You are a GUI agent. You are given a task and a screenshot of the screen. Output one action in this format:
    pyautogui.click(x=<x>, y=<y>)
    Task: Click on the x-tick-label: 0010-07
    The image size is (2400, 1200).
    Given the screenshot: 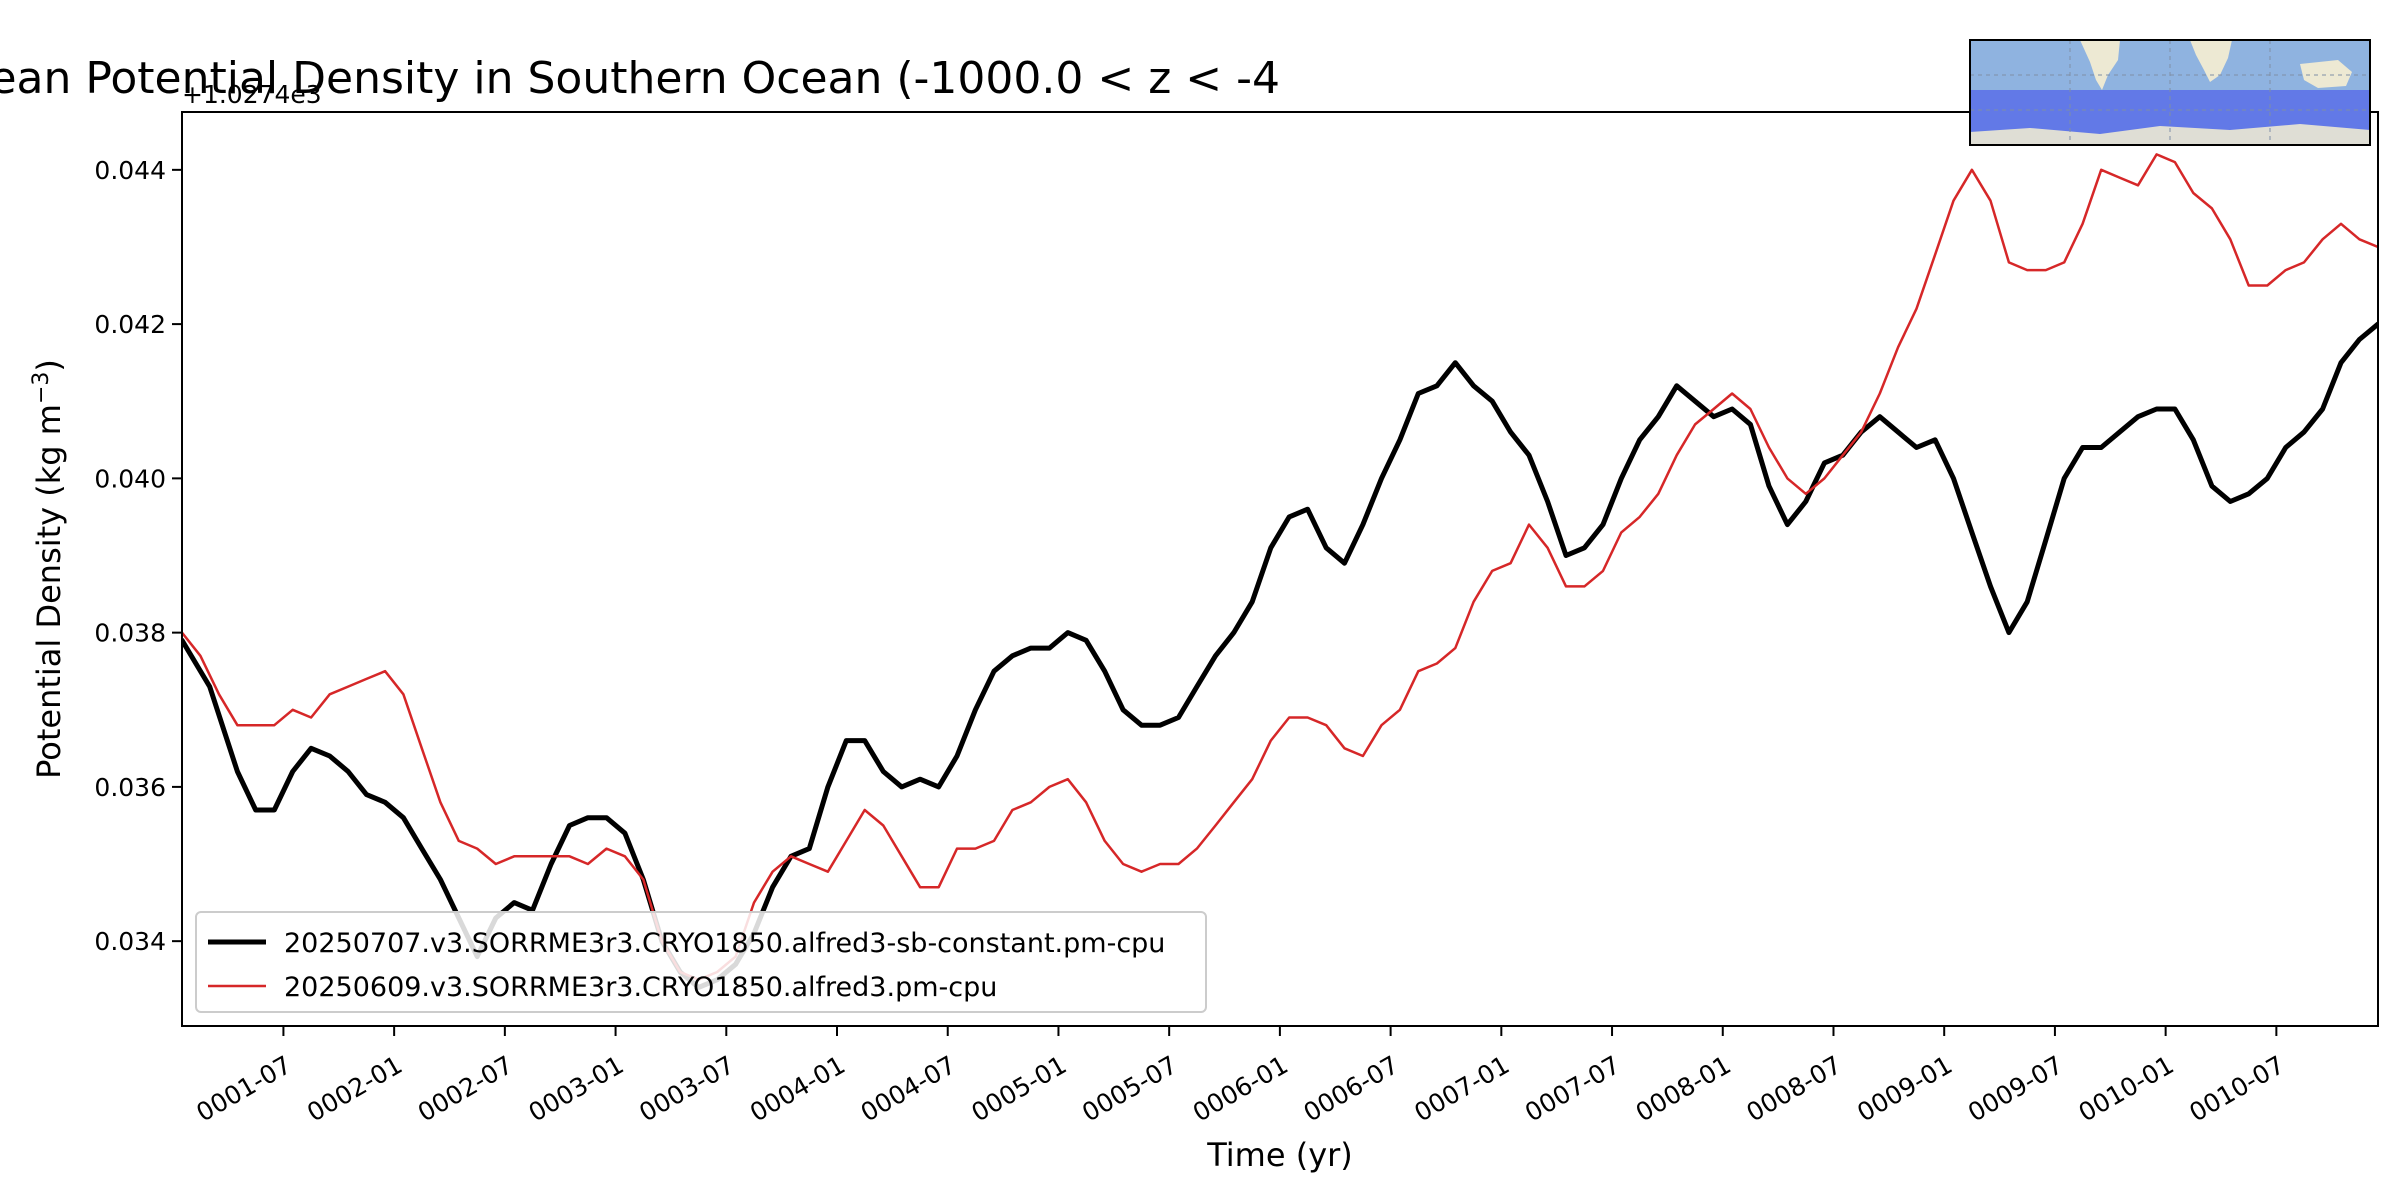 What is the action you would take?
    pyautogui.click(x=2236, y=1088)
    